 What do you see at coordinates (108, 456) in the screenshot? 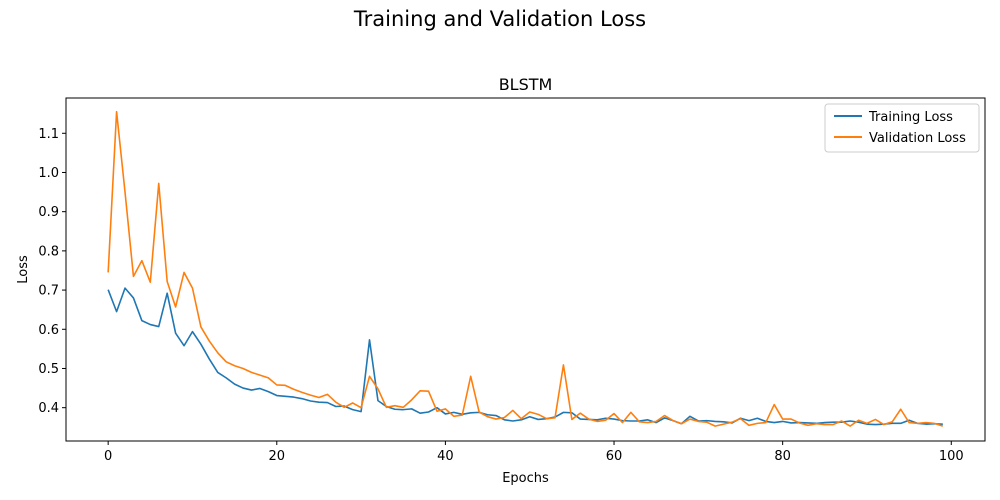
I see `x-tick-label: 0` at bounding box center [108, 456].